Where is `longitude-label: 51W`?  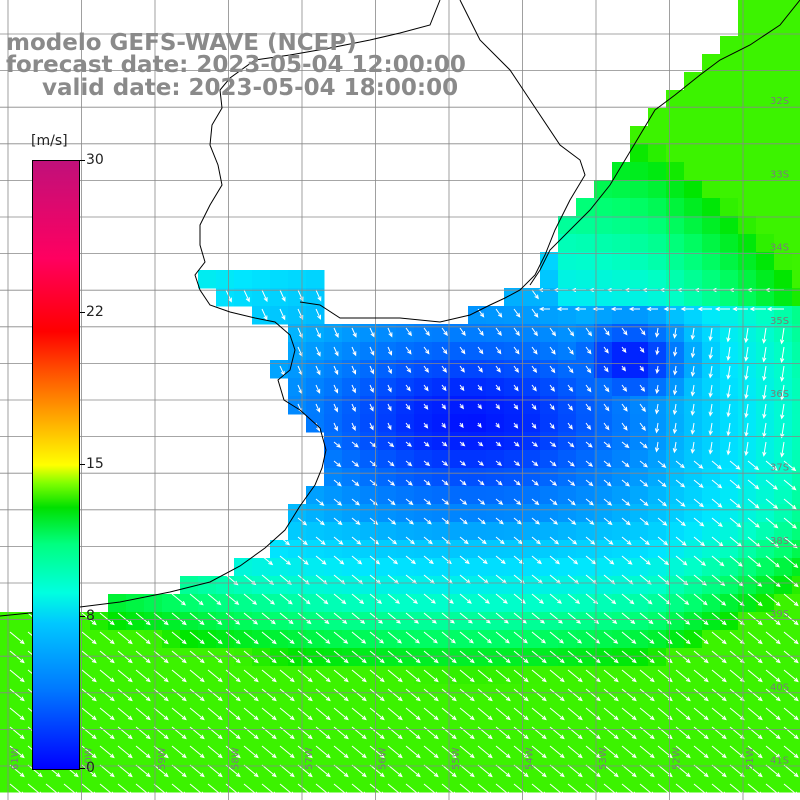
longitude-label: 51W is located at coordinates (750, 758).